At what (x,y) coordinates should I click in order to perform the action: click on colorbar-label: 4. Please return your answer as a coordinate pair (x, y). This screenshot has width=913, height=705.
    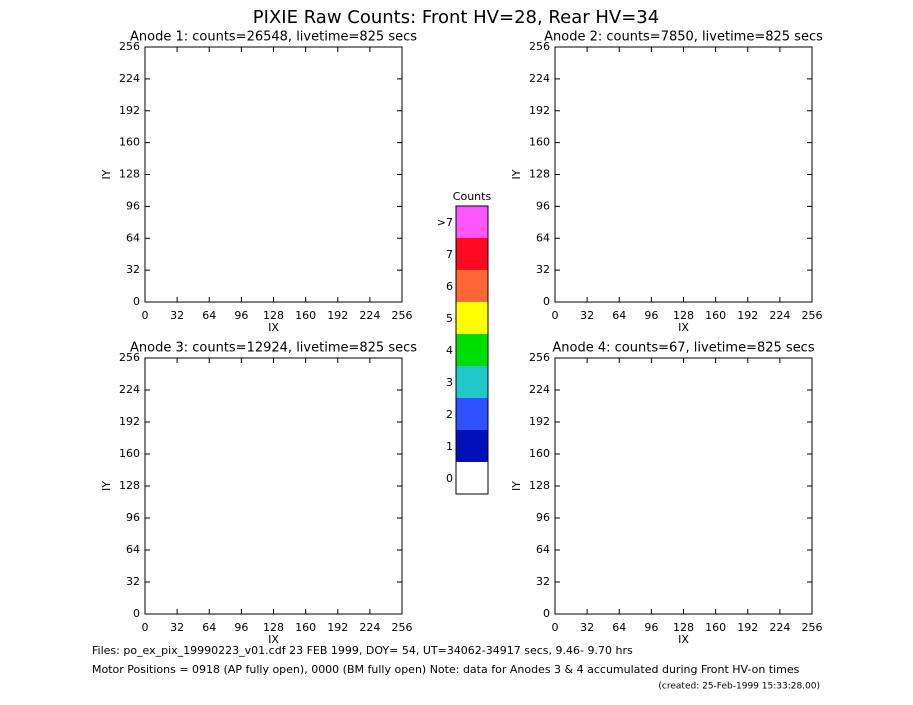
    Looking at the image, I should click on (449, 350).